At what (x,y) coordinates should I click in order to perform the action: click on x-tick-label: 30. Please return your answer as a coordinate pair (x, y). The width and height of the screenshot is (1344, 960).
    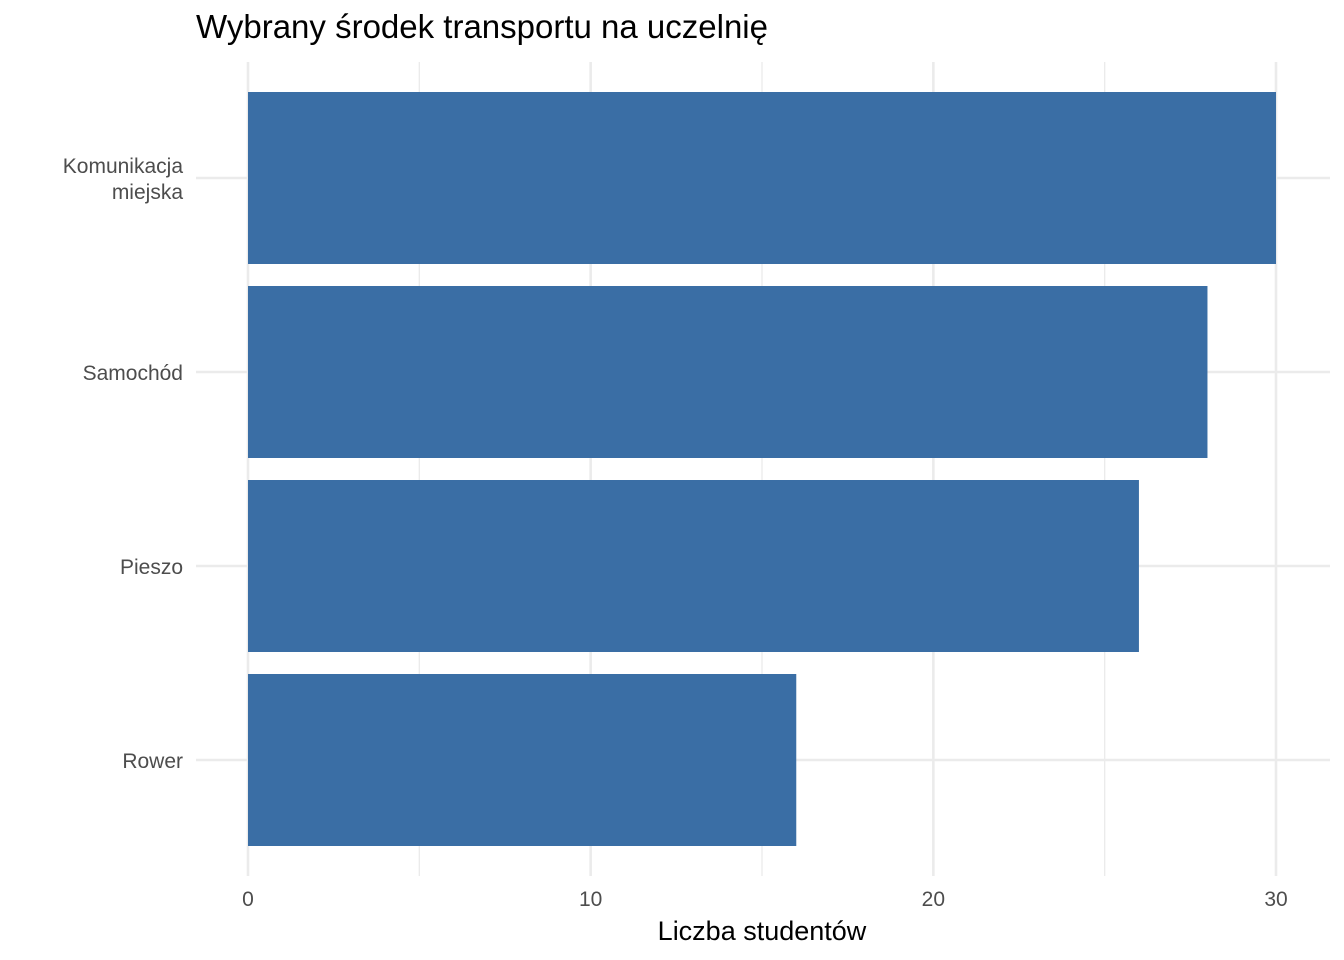
    Looking at the image, I should click on (1275, 899).